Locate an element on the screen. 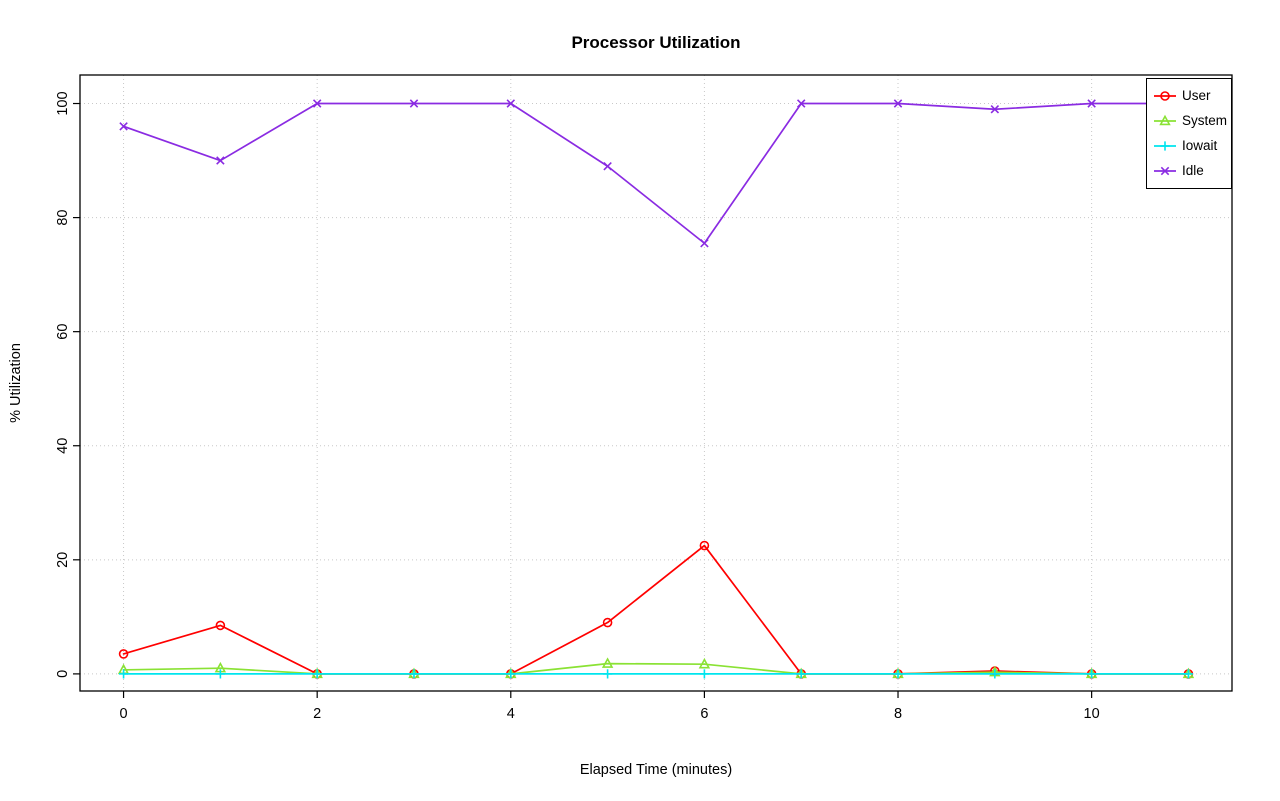 This screenshot has height=801, width=1280. legend-item-idle: Idle is located at coordinates (1189, 170).